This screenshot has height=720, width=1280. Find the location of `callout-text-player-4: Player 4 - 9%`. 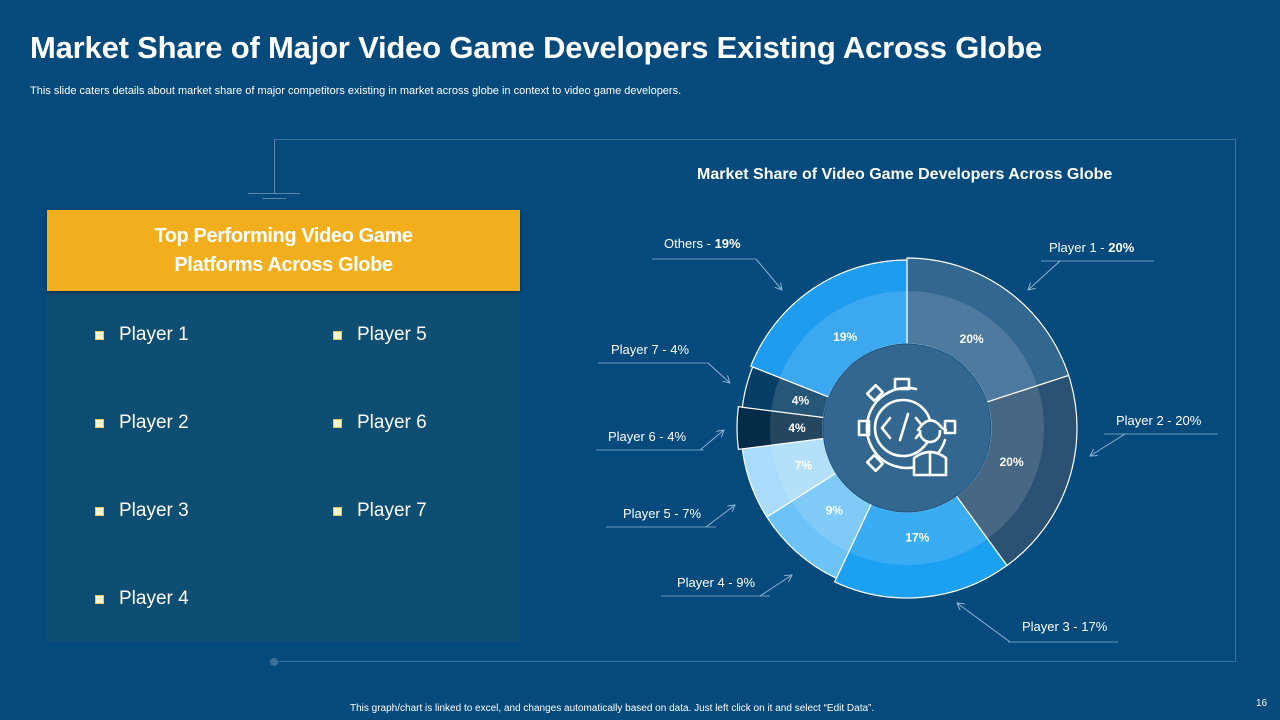

callout-text-player-4: Player 4 - 9% is located at coordinates (716, 582).